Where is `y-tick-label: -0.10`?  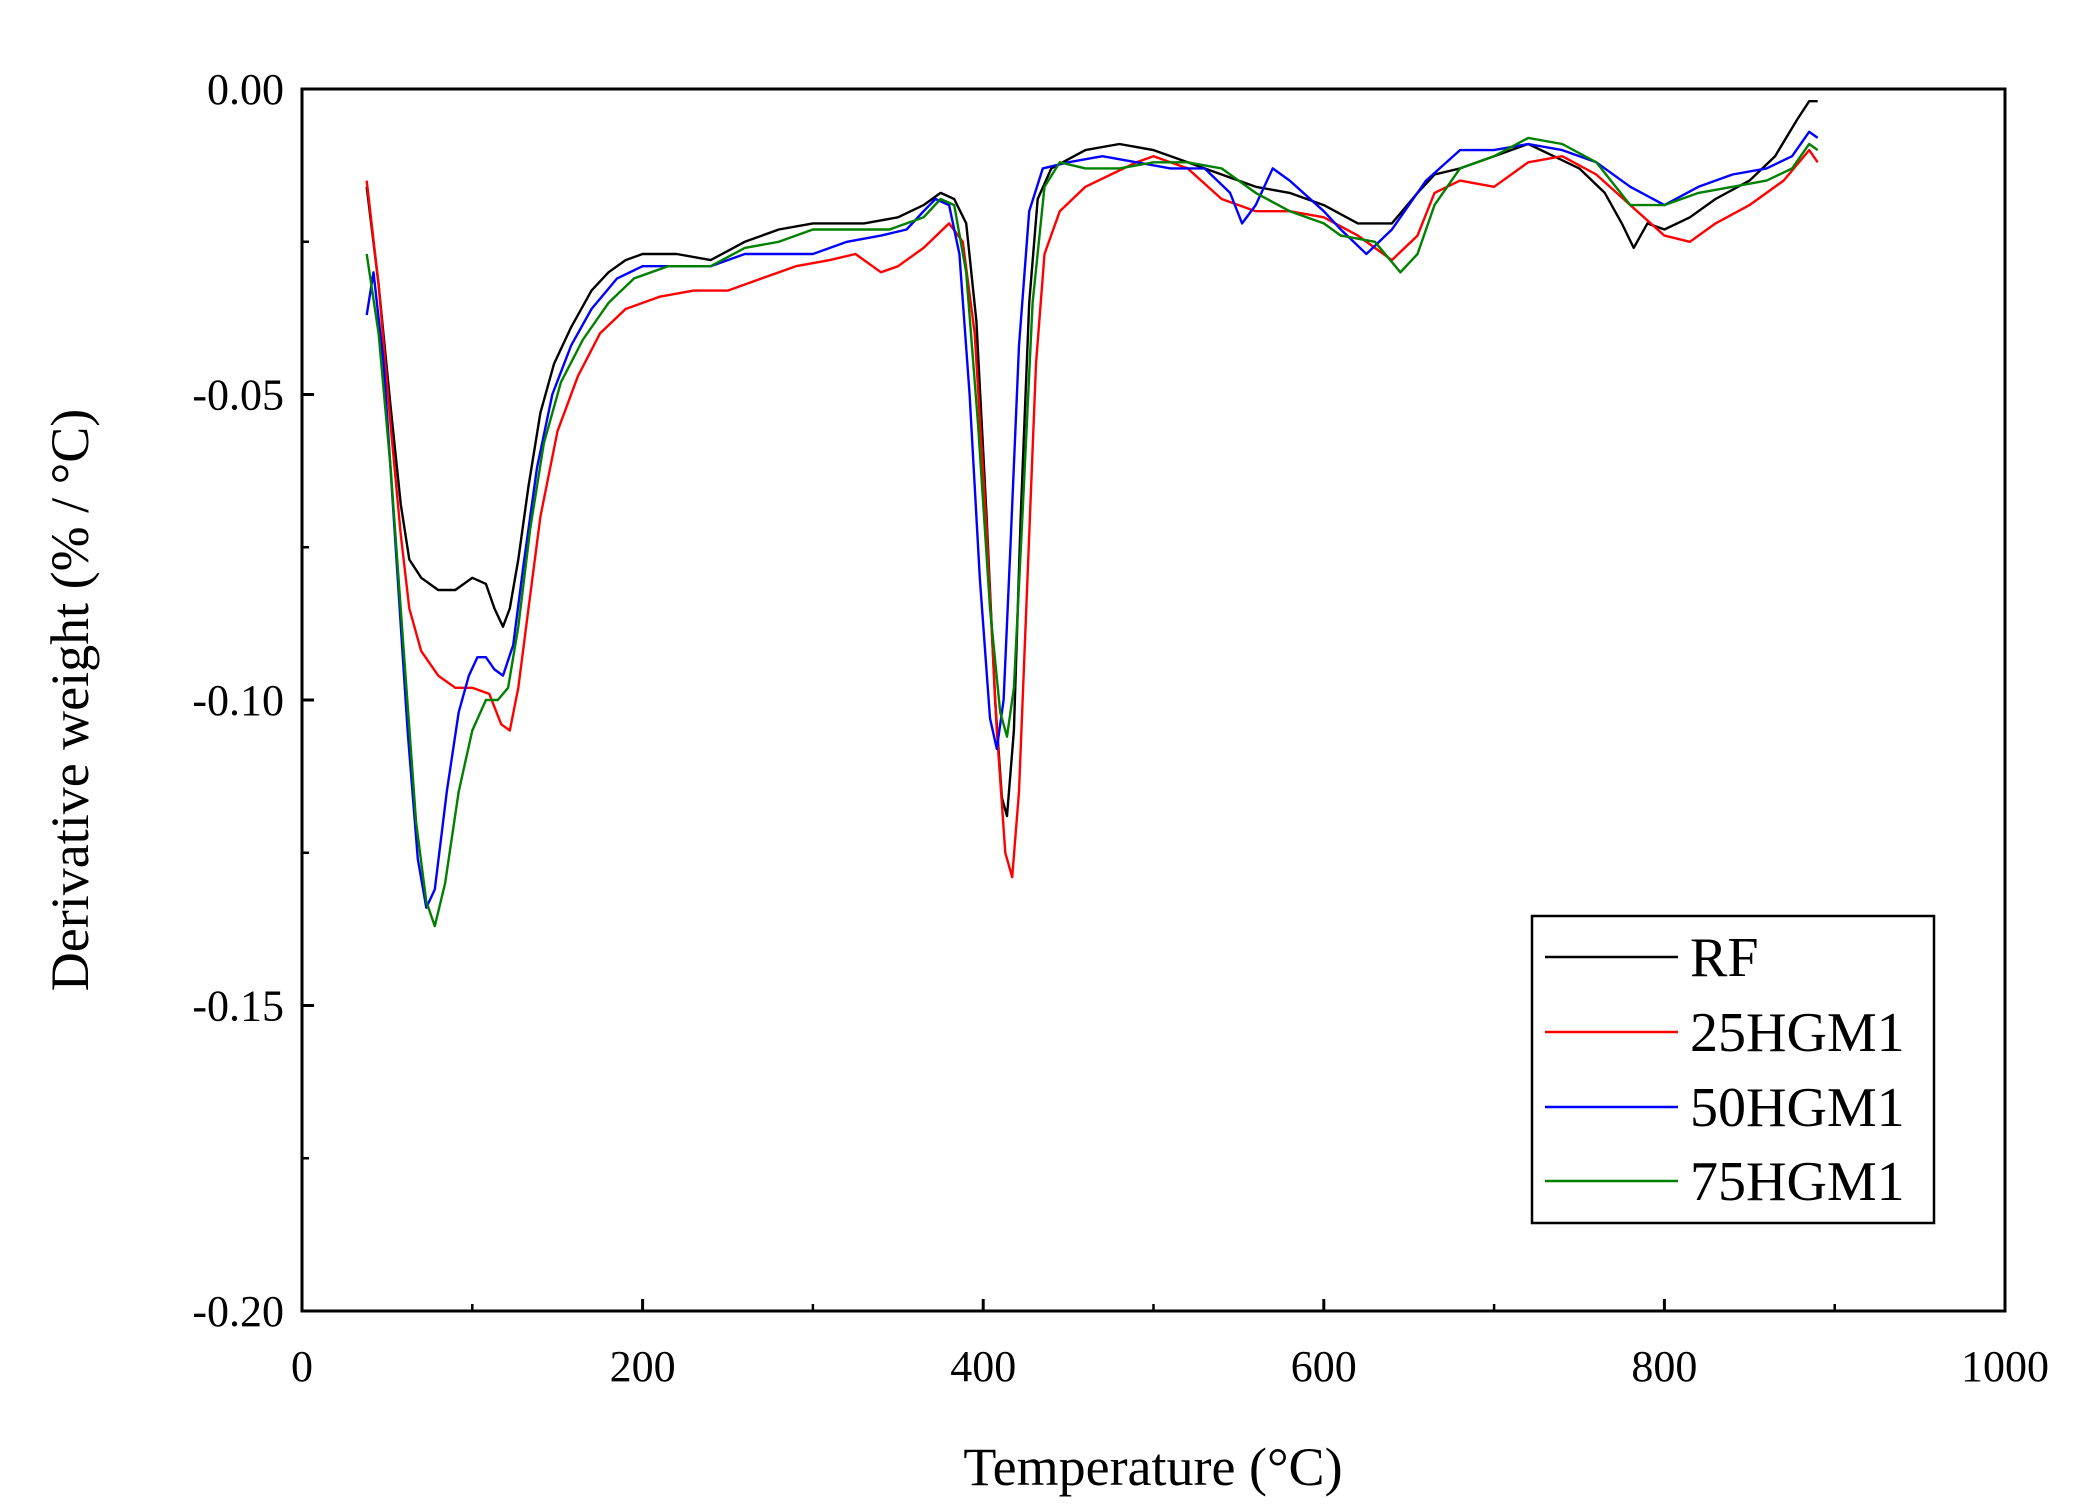
y-tick-label: -0.10 is located at coordinates (238, 700).